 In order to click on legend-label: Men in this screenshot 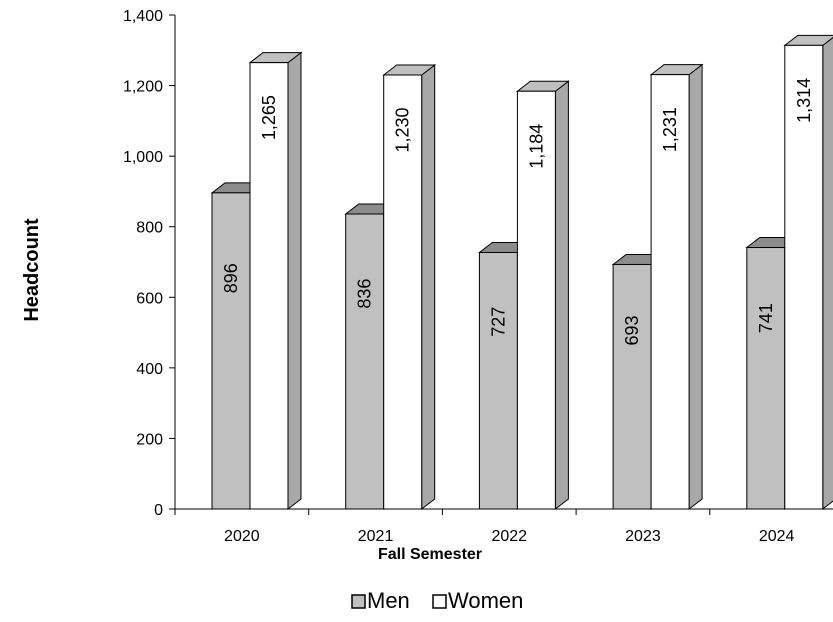, I will do `click(388, 600)`.